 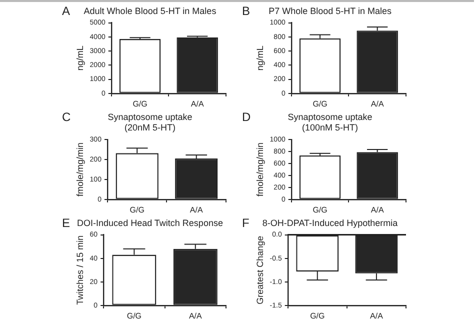 I want to click on text: C, so click(x=66, y=117).